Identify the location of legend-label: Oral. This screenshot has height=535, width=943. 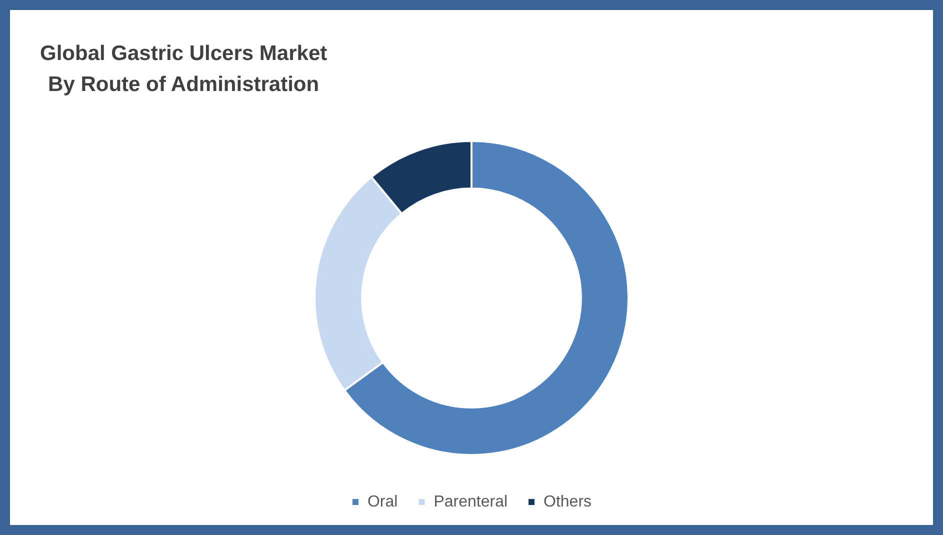
(382, 501).